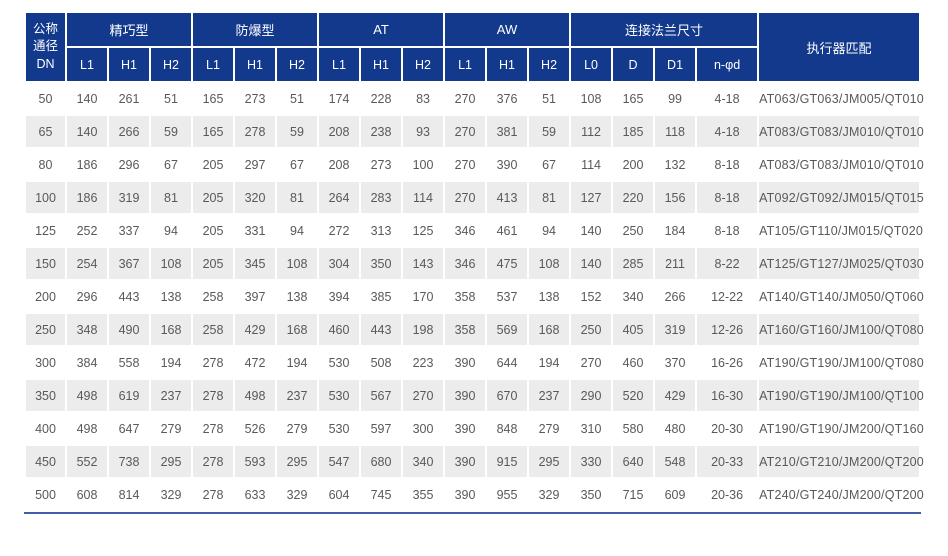 The width and height of the screenshot is (948, 556). I want to click on dim-cell: 329, so click(171, 494).